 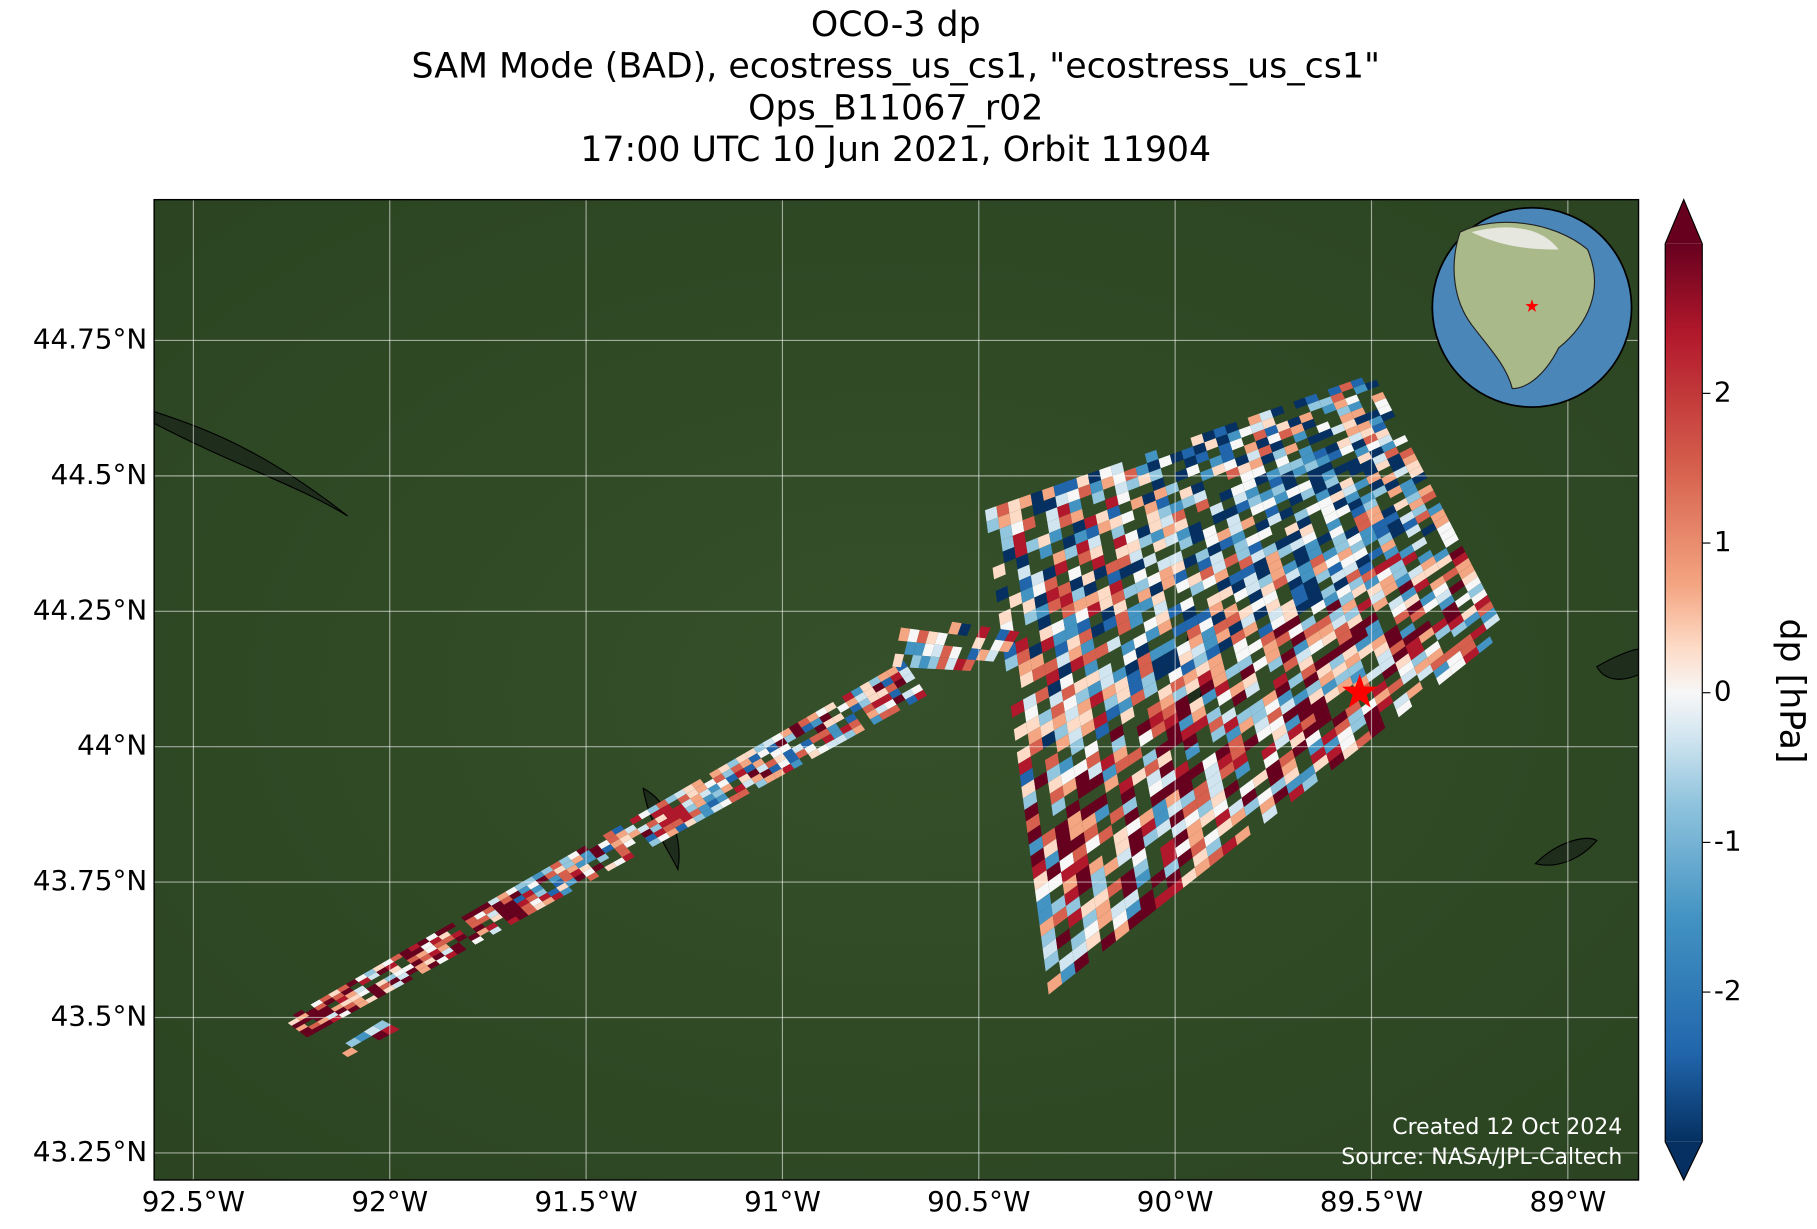 I want to click on y-tick-label: 44.75°N, so click(x=90, y=338).